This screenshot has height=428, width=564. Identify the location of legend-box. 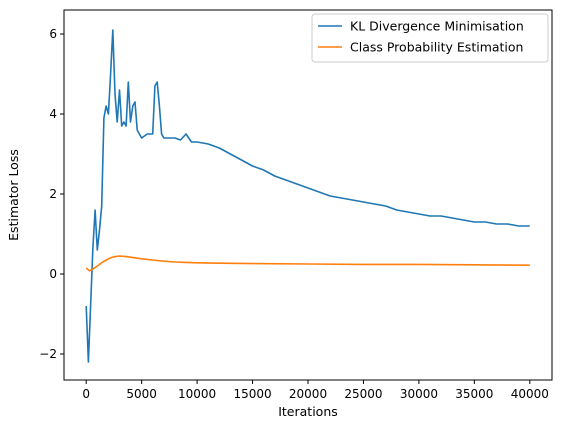
(430, 38).